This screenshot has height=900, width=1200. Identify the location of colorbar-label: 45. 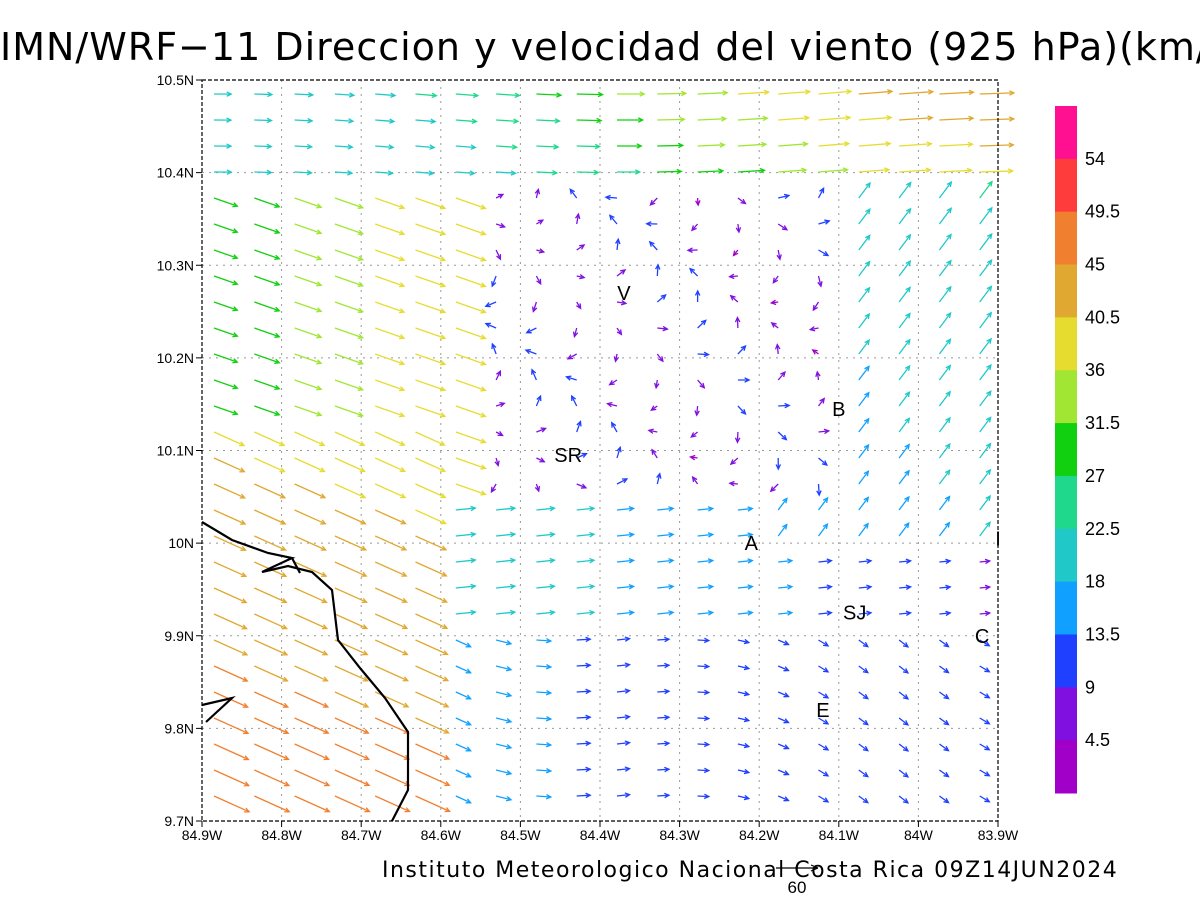
(1095, 265).